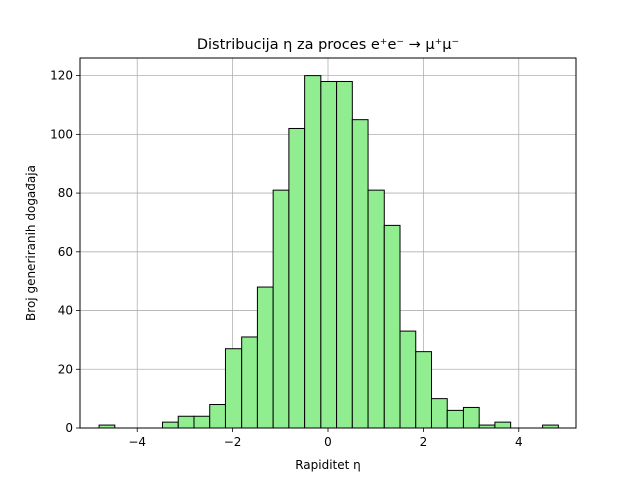 The image size is (640, 484). Describe the element at coordinates (61, 76) in the screenshot. I see `y-tick-label: 120` at that location.